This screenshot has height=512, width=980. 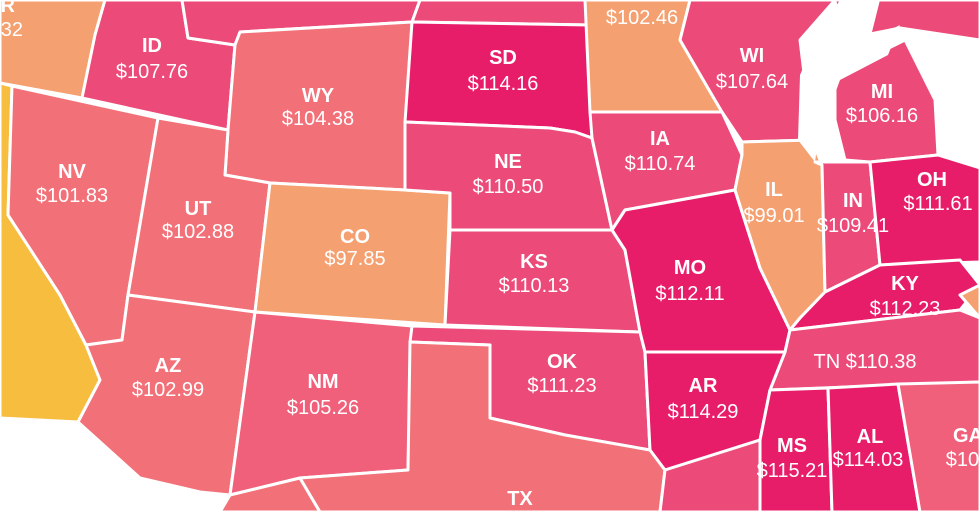 What do you see at coordinates (8, 8) in the screenshot?
I see `state-abbr-or: OR` at bounding box center [8, 8].